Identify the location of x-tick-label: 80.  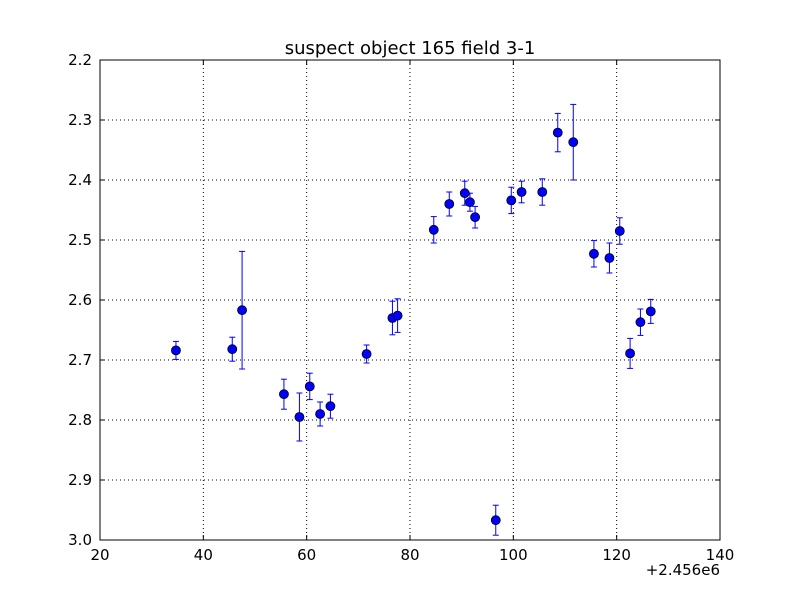
(409, 555).